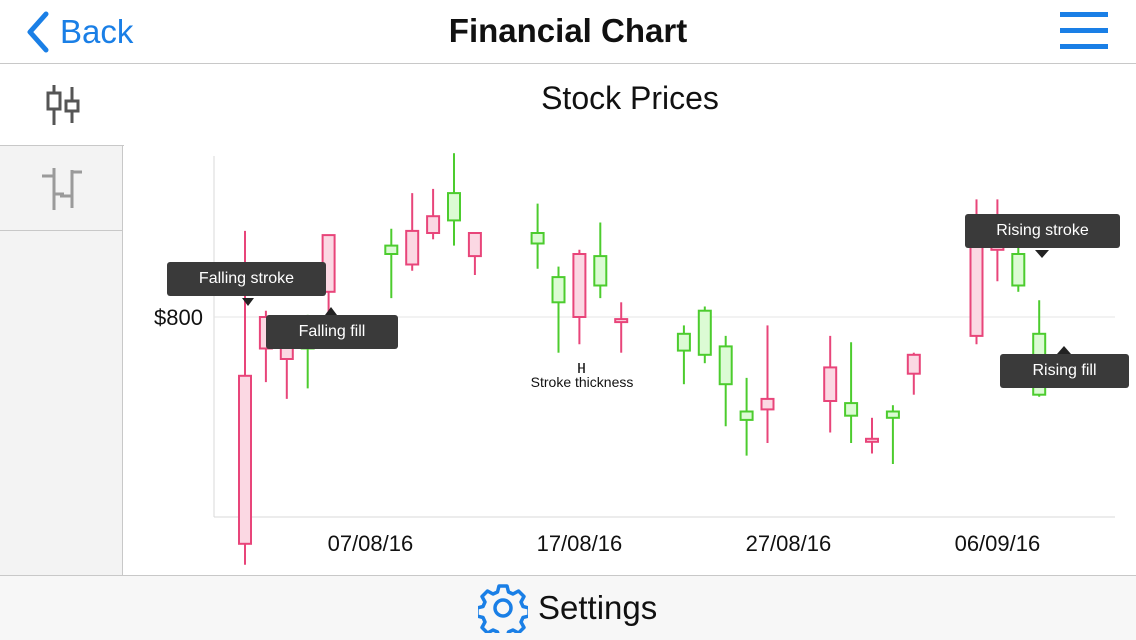 This screenshot has height=640, width=1136. I want to click on rising-fill-annotation: Rising fill, so click(1064, 371).